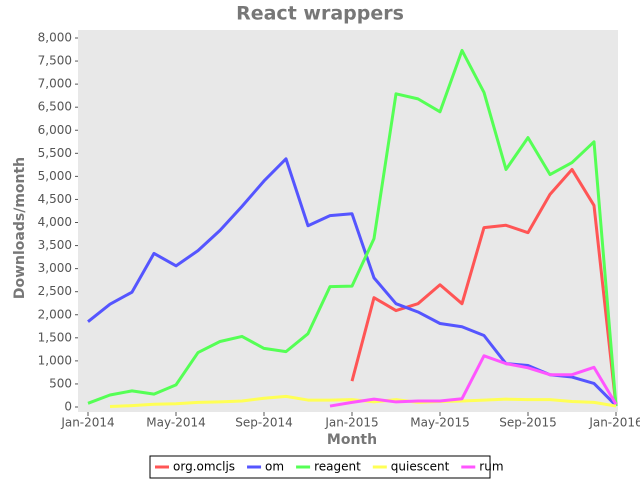 The width and height of the screenshot is (640, 480). Describe the element at coordinates (491, 467) in the screenshot. I see `legend-label: rum` at that location.